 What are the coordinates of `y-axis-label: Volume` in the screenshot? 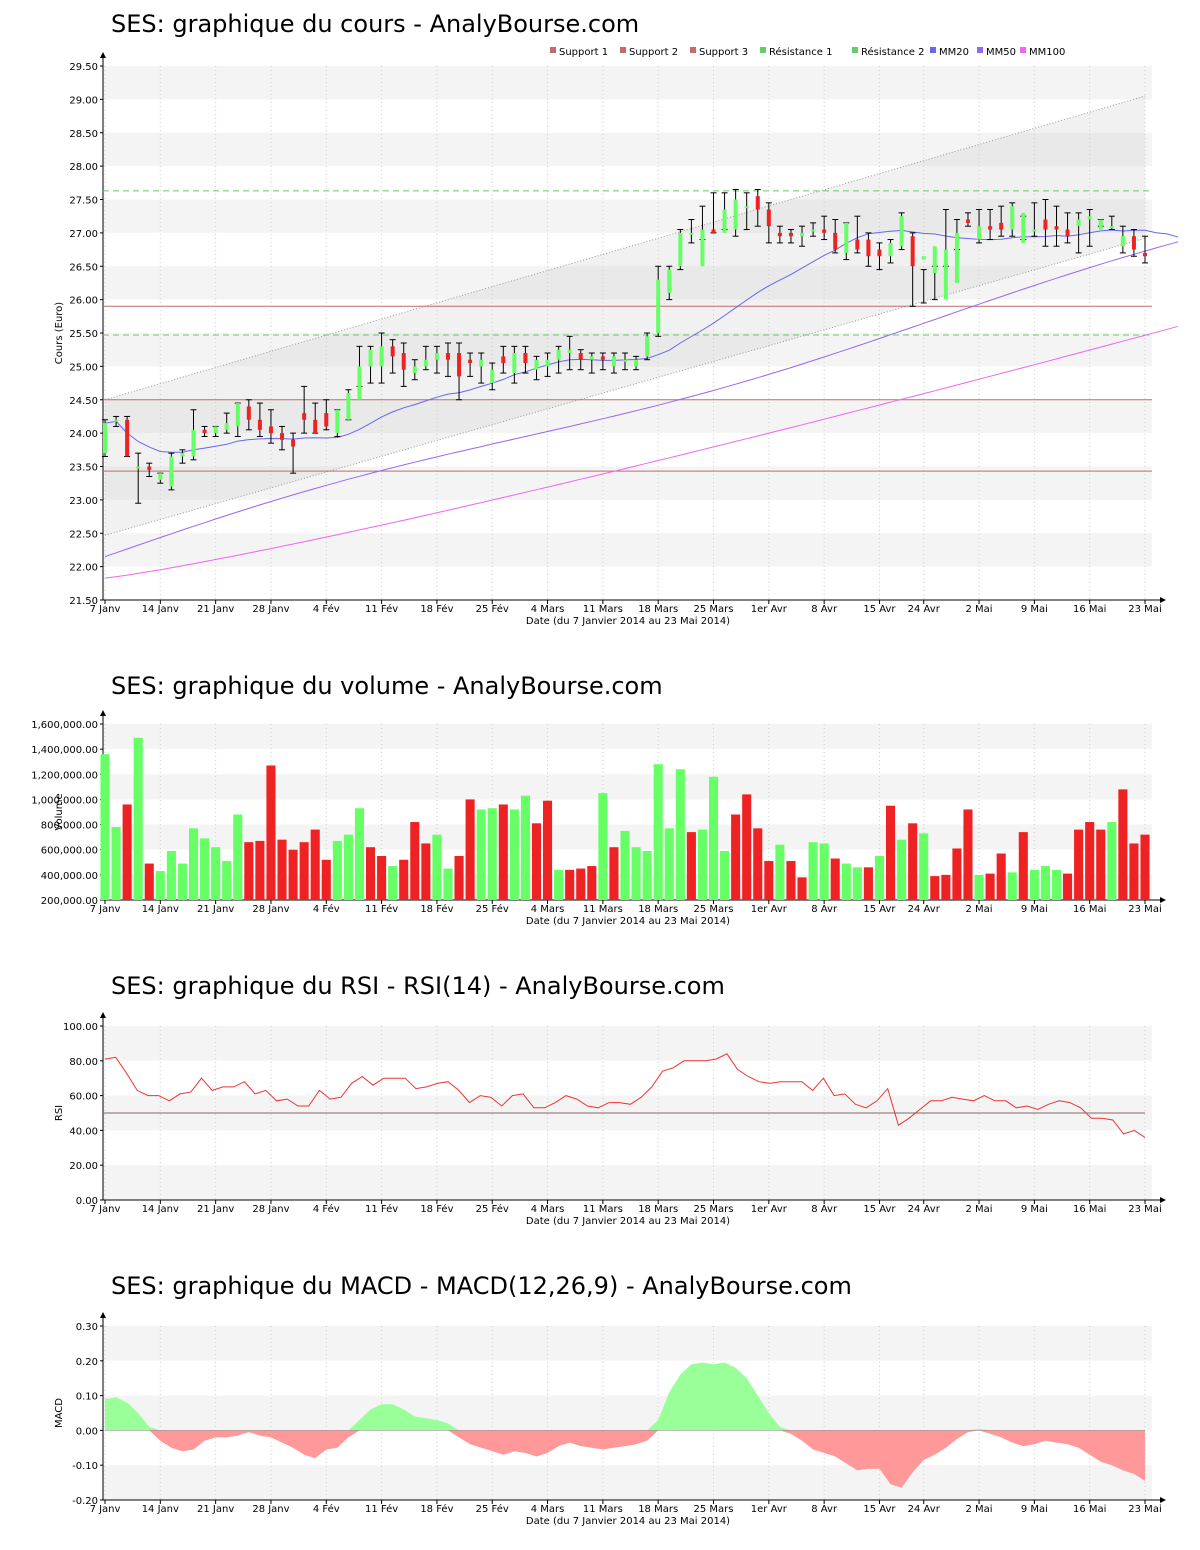 It's located at (59, 811).